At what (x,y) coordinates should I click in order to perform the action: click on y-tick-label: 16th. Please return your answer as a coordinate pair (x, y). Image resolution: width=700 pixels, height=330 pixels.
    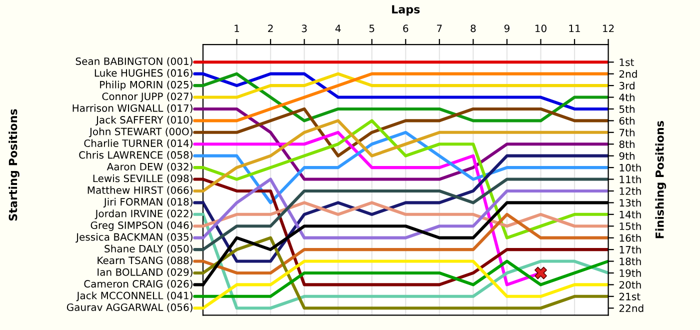
    Looking at the image, I should click on (630, 238).